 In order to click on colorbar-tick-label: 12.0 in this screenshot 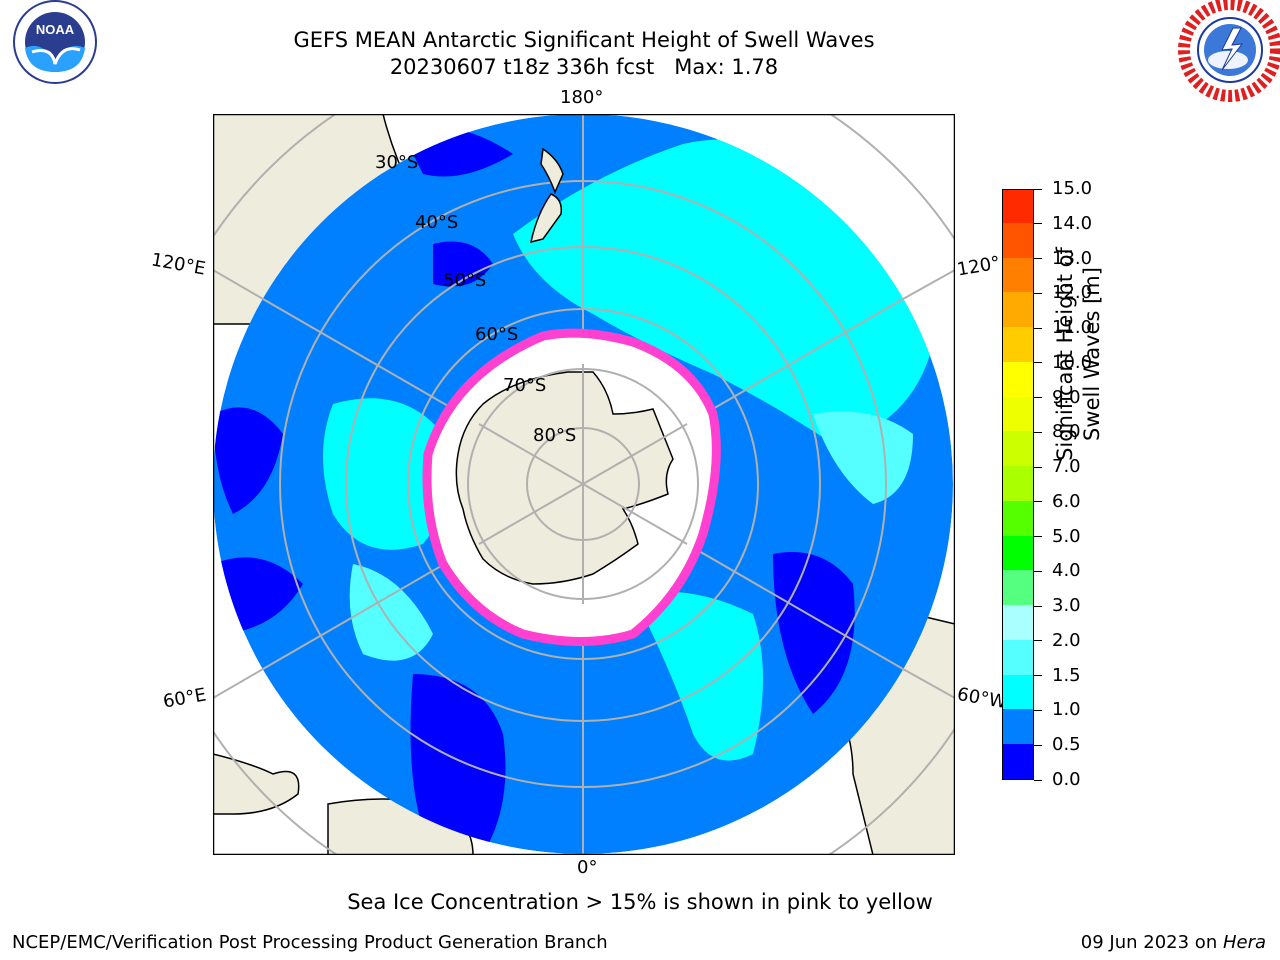, I will do `click(1072, 293)`.